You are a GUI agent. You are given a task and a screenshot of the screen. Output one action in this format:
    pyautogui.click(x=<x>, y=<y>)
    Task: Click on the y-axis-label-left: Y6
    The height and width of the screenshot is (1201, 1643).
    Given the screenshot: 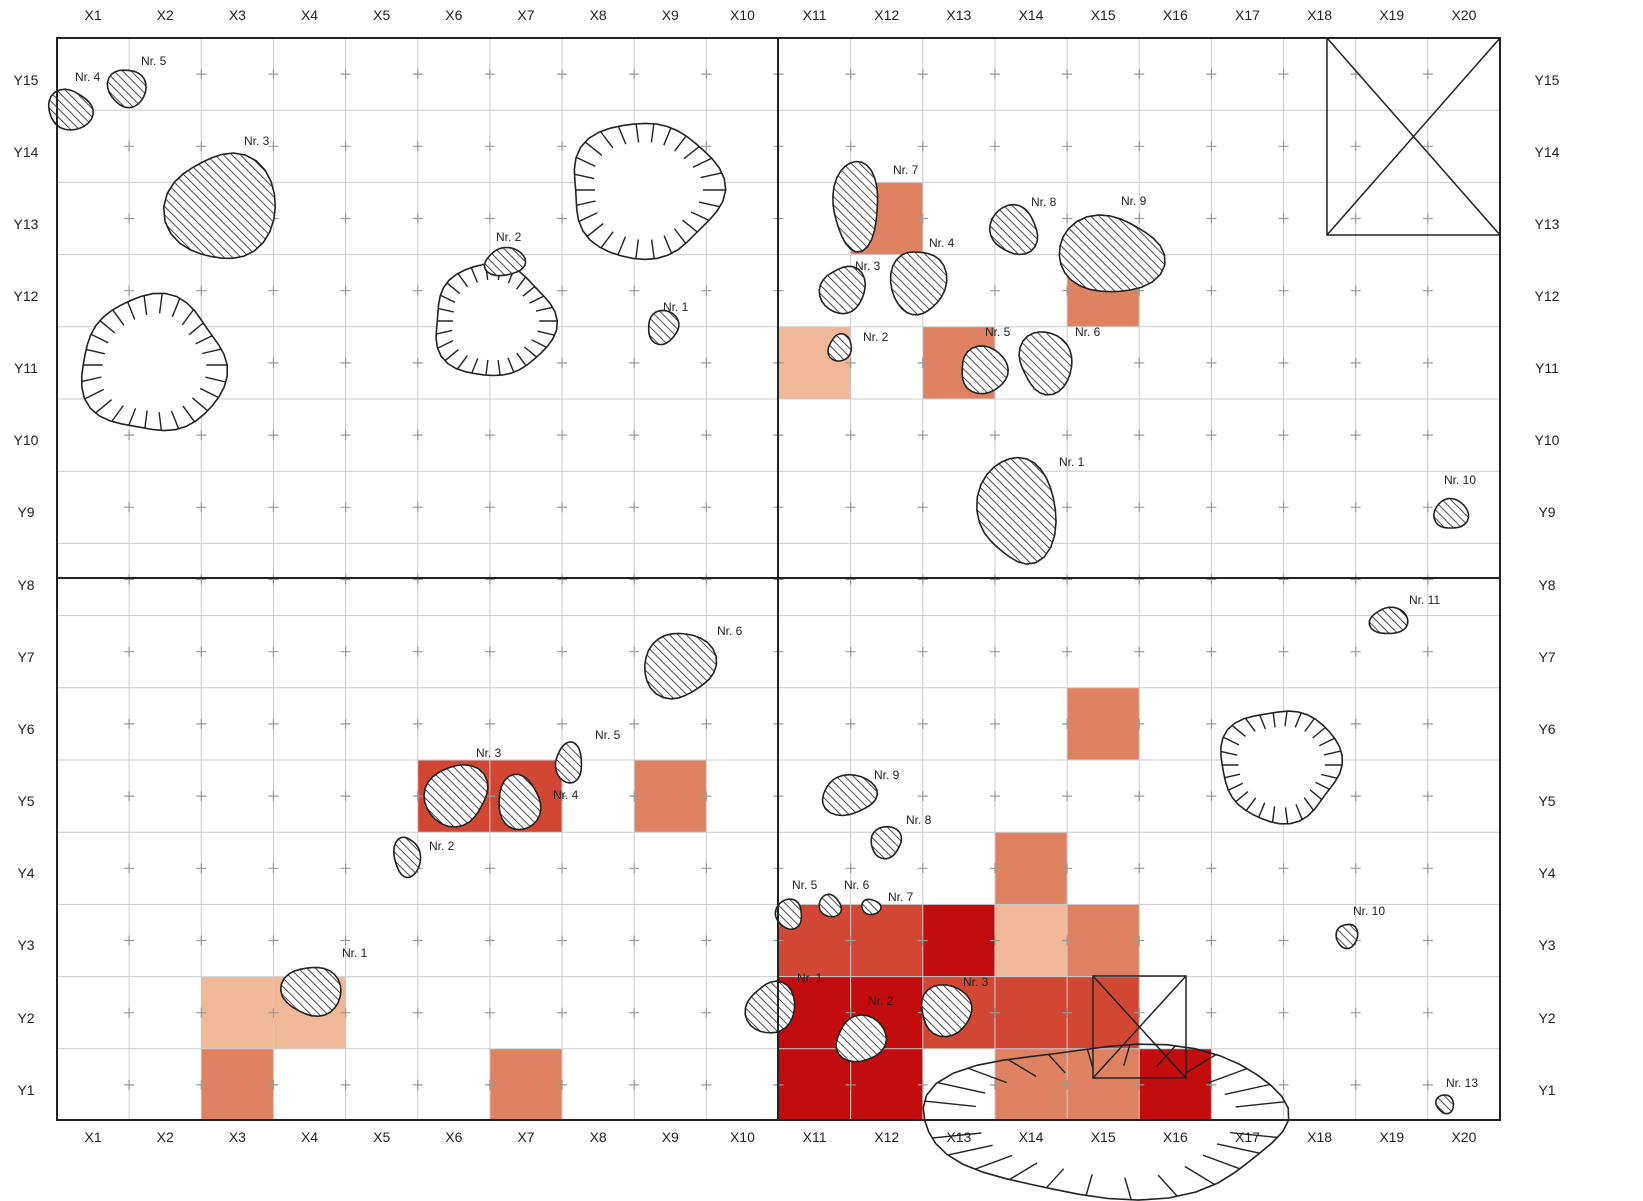 What is the action you would take?
    pyautogui.click(x=25, y=729)
    